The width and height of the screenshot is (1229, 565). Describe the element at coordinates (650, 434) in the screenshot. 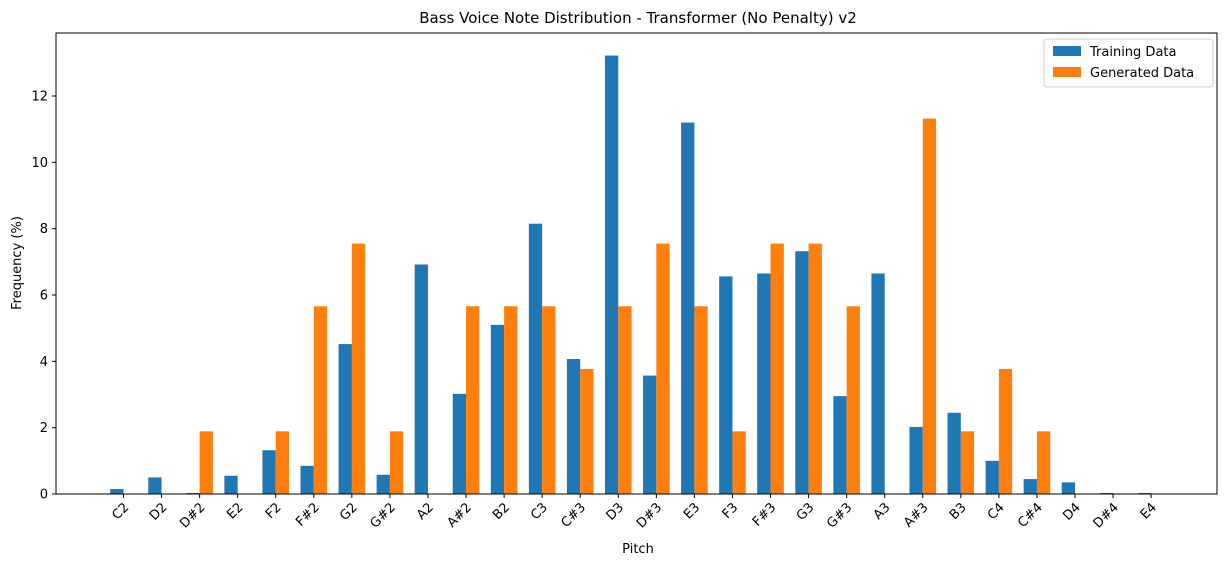

I see `bar-training-D#3` at that location.